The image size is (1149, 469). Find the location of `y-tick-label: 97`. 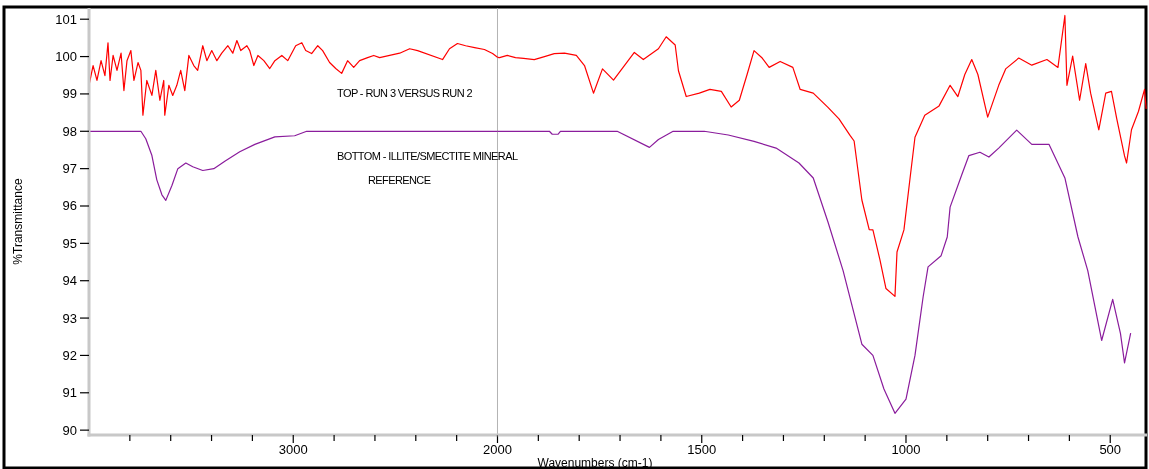

y-tick-label: 97 is located at coordinates (69, 169).